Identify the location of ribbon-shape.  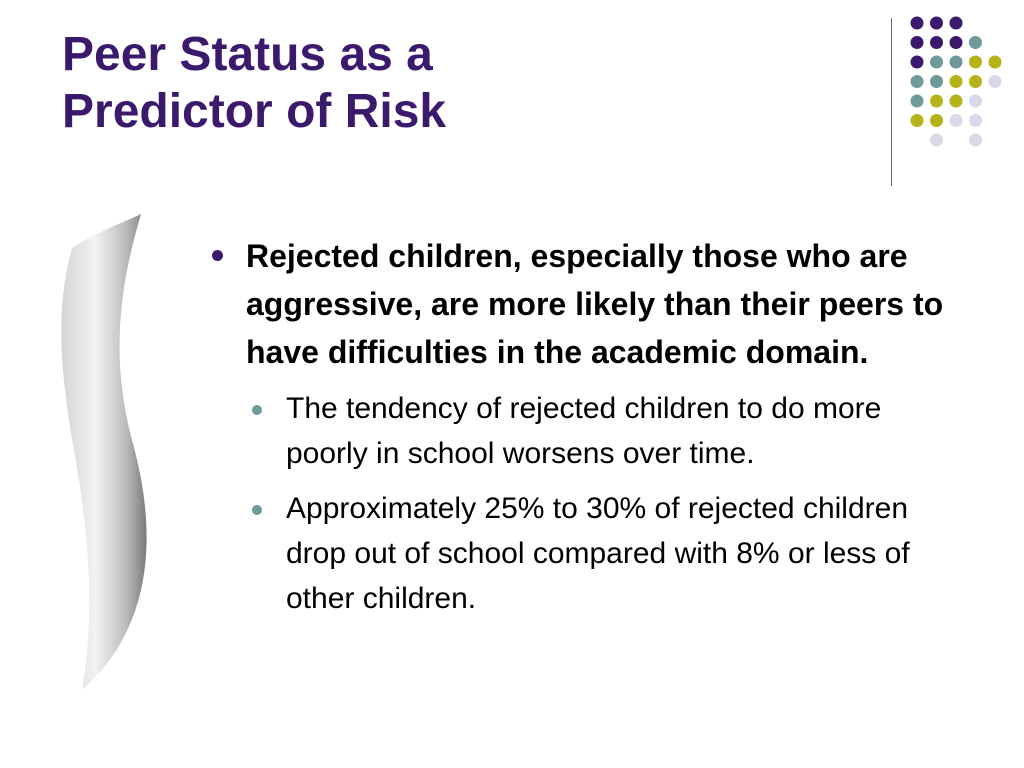
(104, 452).